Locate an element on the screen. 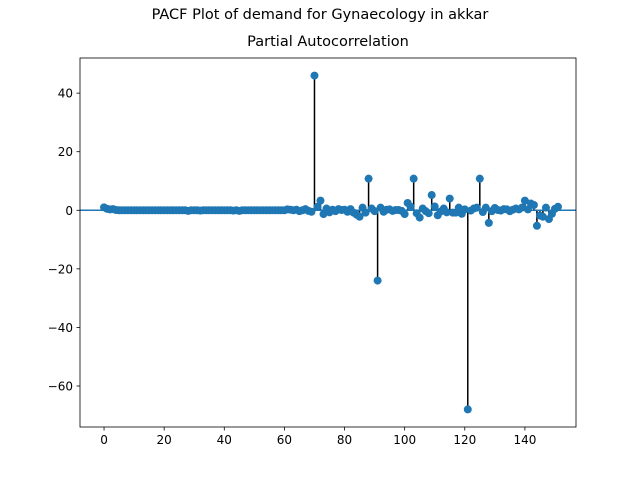 Image resolution: width=640 pixels, height=480 pixels. x-tick-label: 0 is located at coordinates (104, 440).